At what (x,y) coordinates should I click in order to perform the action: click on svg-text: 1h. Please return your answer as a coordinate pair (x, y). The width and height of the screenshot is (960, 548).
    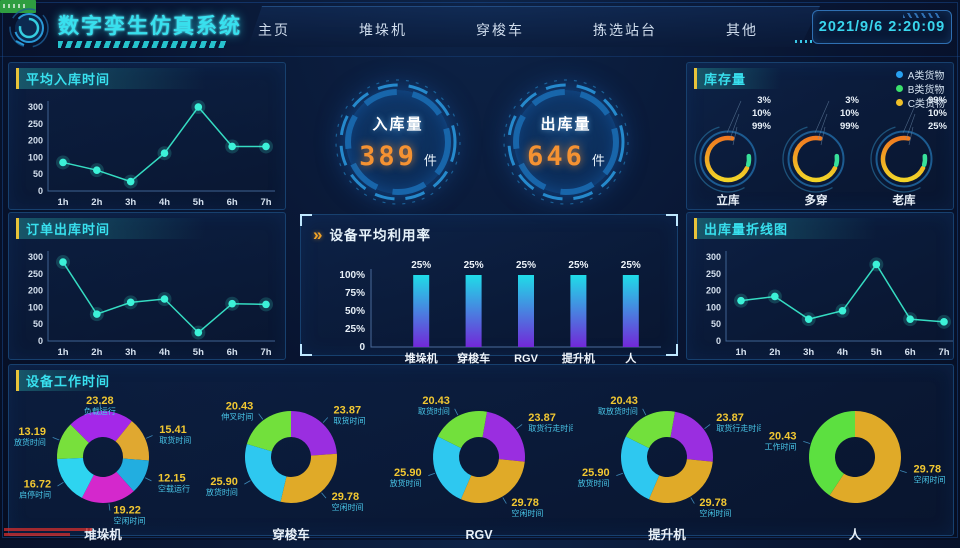
    Looking at the image, I should click on (62, 352).